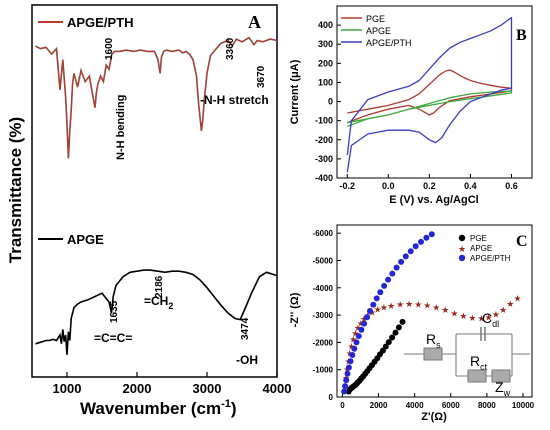 The image size is (550, 430). I want to click on annotation-nh-bending: N-H bending, so click(121, 127).